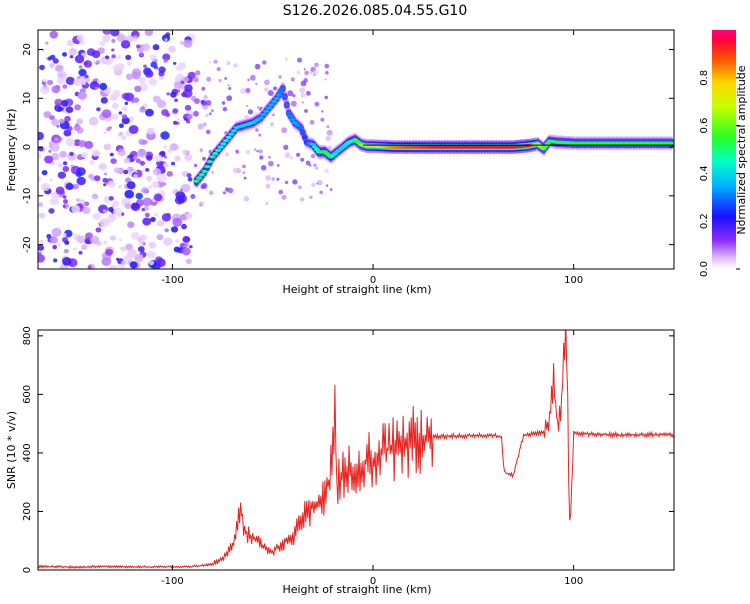  Describe the element at coordinates (27, 570) in the screenshot. I see `y-tick-label: 0` at that location.